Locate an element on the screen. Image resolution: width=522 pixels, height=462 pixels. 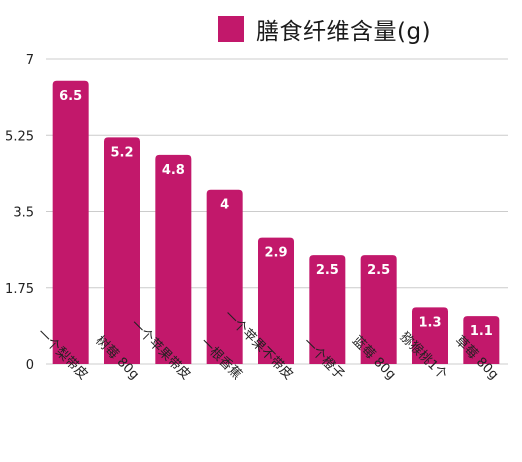
legend-label: 膳食纤维含量(g) is located at coordinates (344, 32).